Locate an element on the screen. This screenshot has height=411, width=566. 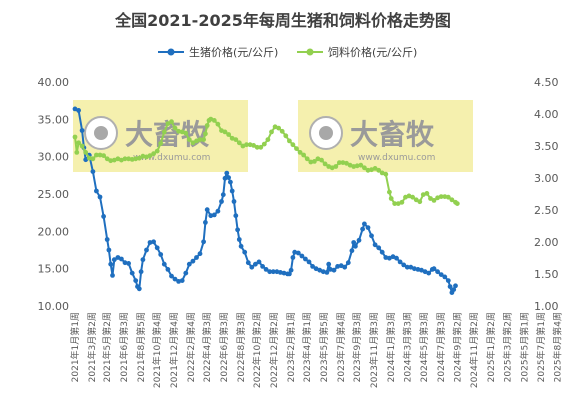
x-tick-label: 2024年5月第3周 is located at coordinates (424, 347).